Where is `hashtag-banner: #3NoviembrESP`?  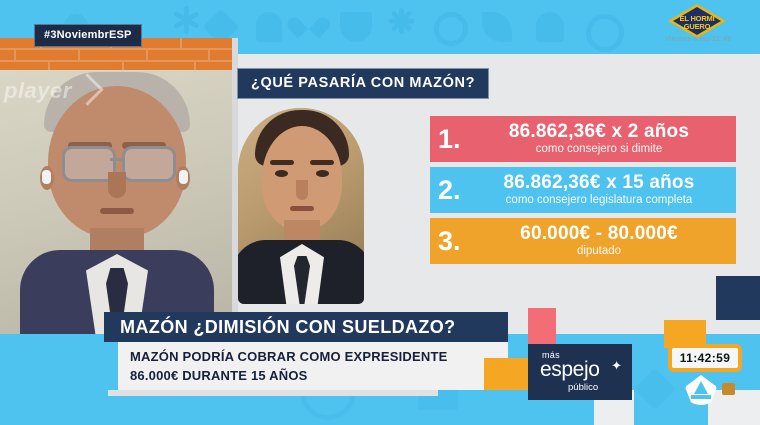 hashtag-banner: #3NoviembrESP is located at coordinates (88, 35).